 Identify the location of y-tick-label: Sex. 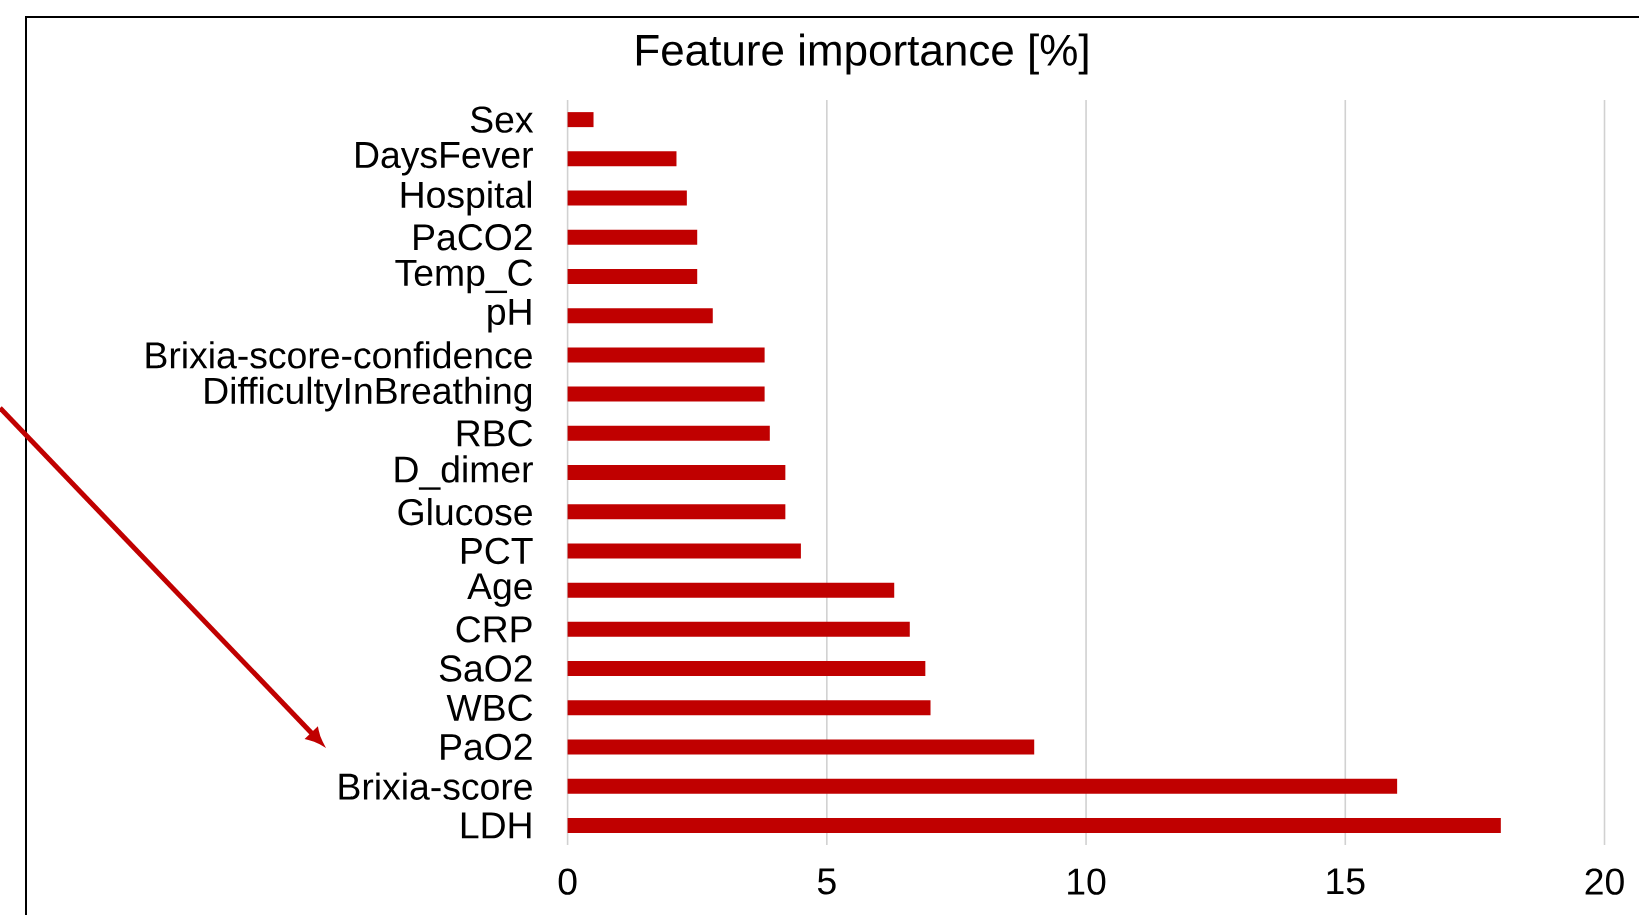
(502, 119).